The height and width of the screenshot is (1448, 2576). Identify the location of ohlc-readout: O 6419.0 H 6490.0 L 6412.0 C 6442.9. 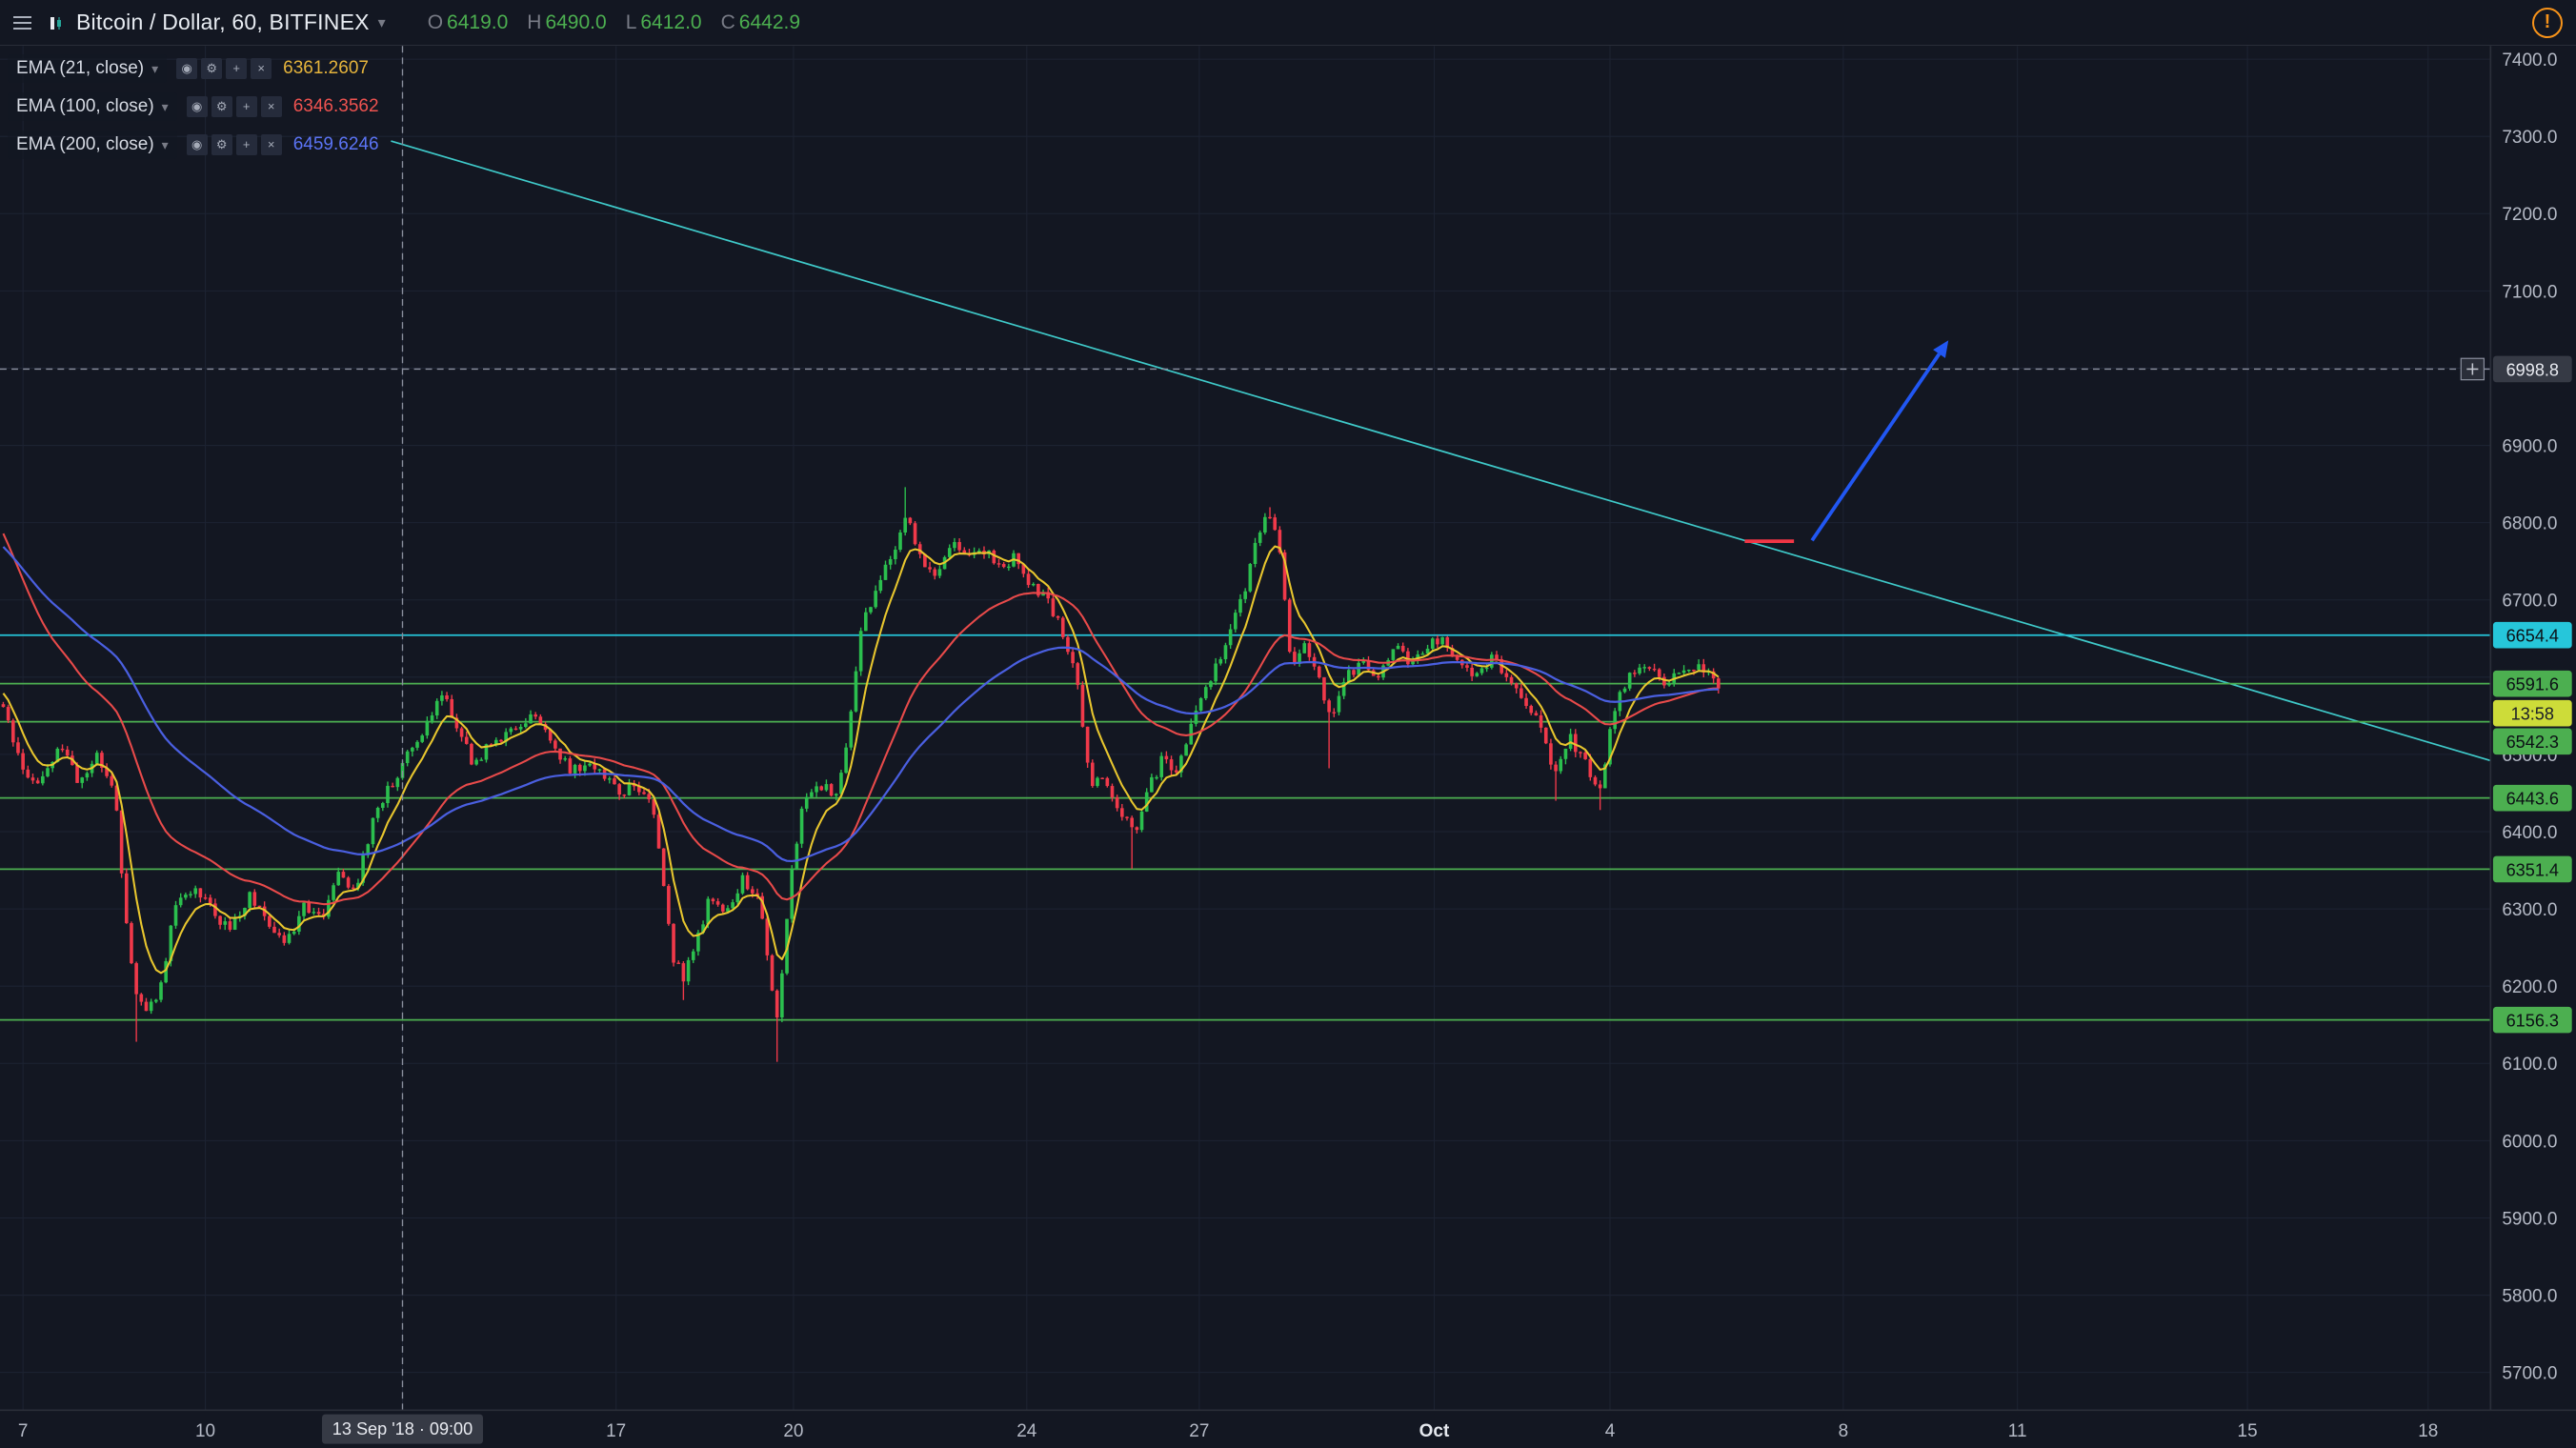
(623, 22).